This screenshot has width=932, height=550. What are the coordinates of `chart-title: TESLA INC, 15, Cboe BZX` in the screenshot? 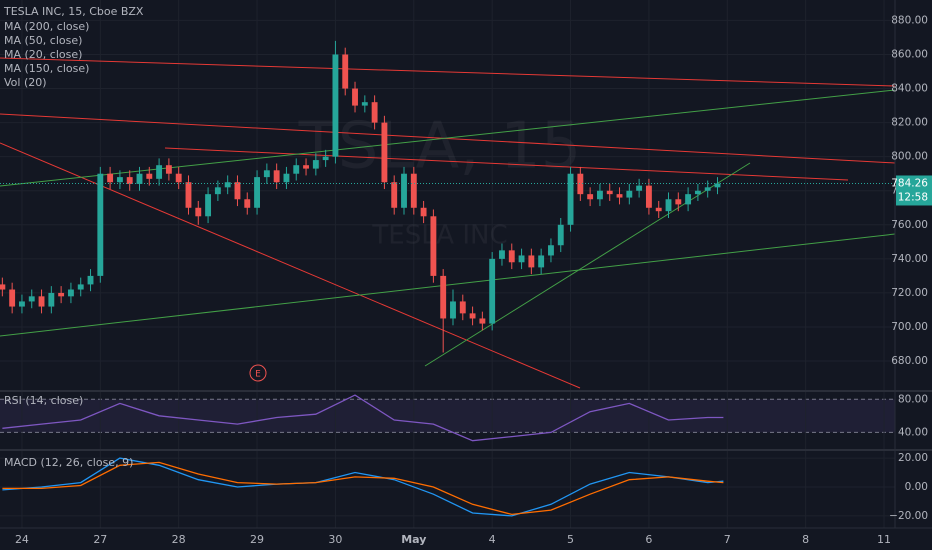 It's located at (73, 11).